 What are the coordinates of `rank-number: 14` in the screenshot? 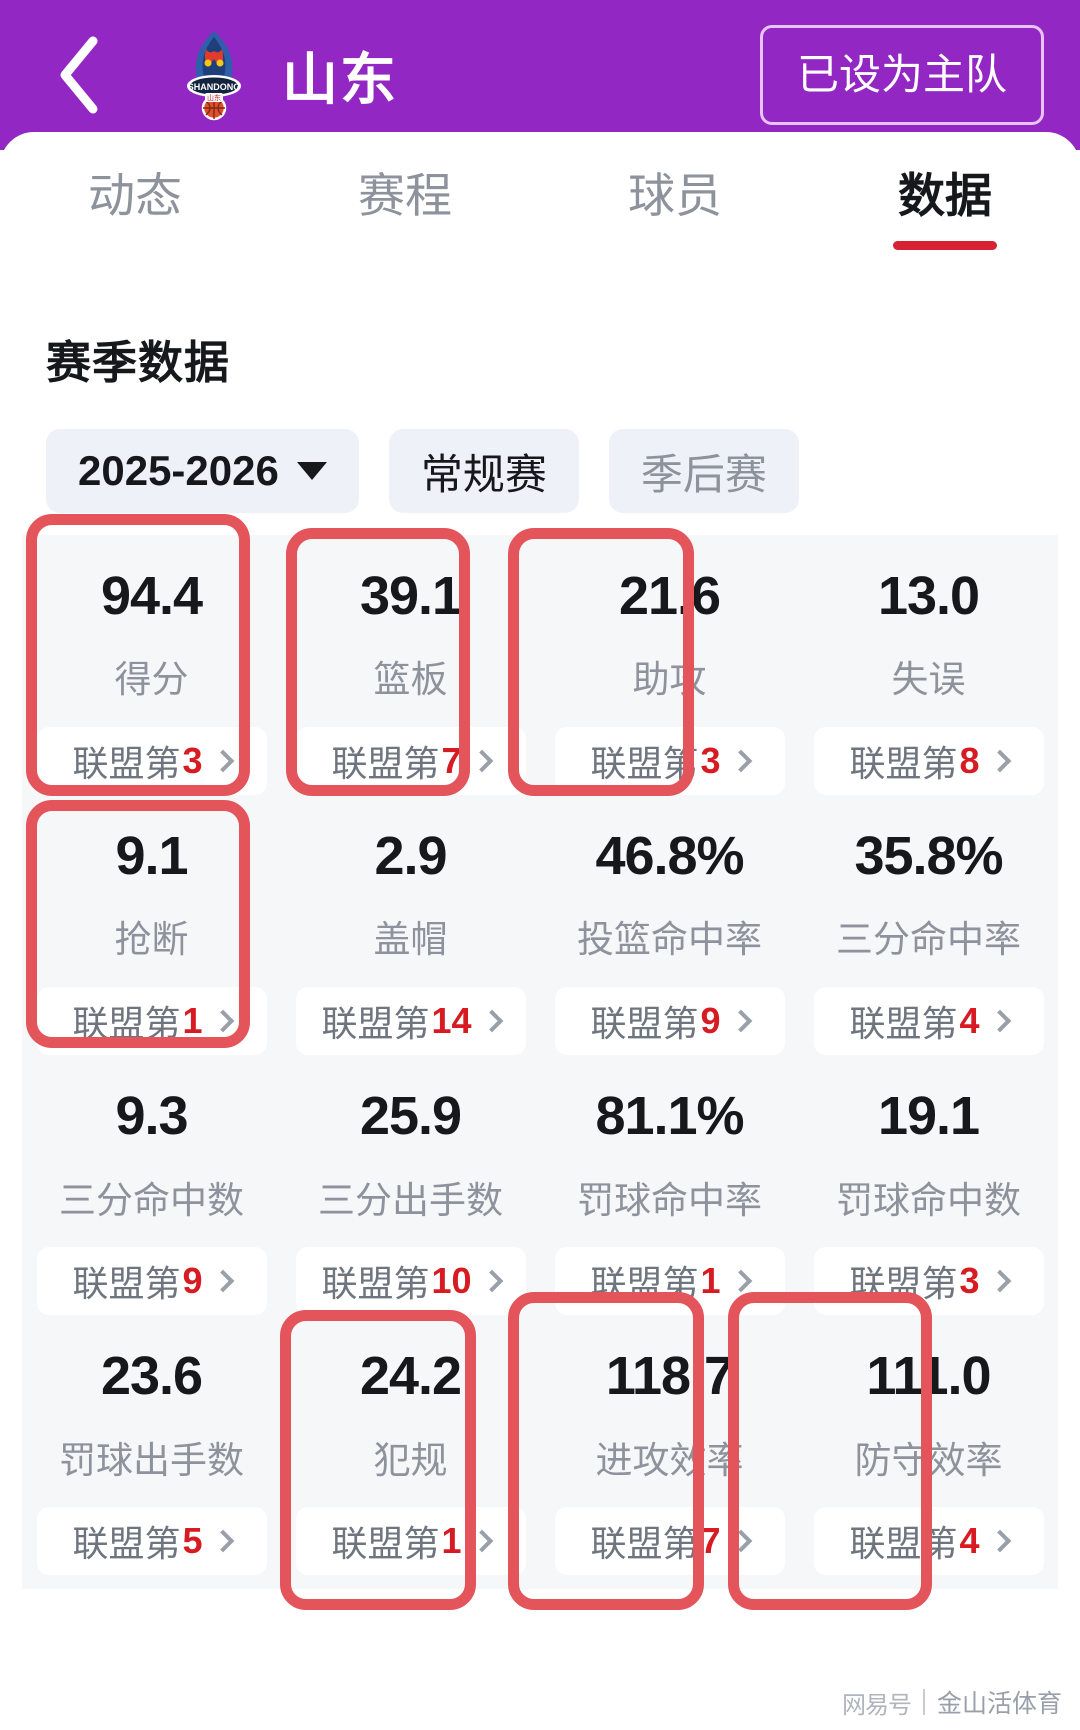 It's located at (451, 1021).